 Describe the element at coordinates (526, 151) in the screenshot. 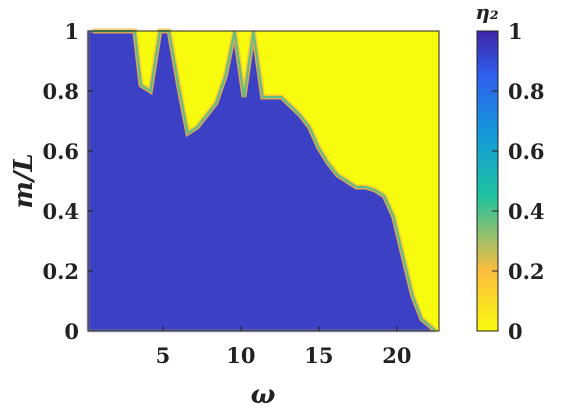

I see `colorbar-tick-label: 0.6` at that location.